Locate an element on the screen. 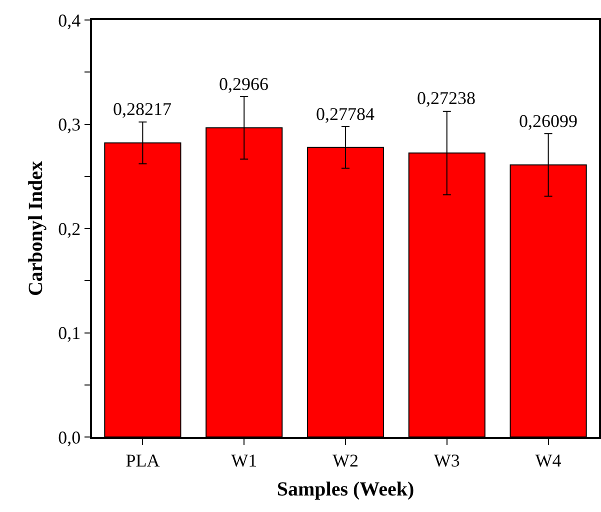 This screenshot has height=512, width=601. data-label: 0,28217 is located at coordinates (142, 109).